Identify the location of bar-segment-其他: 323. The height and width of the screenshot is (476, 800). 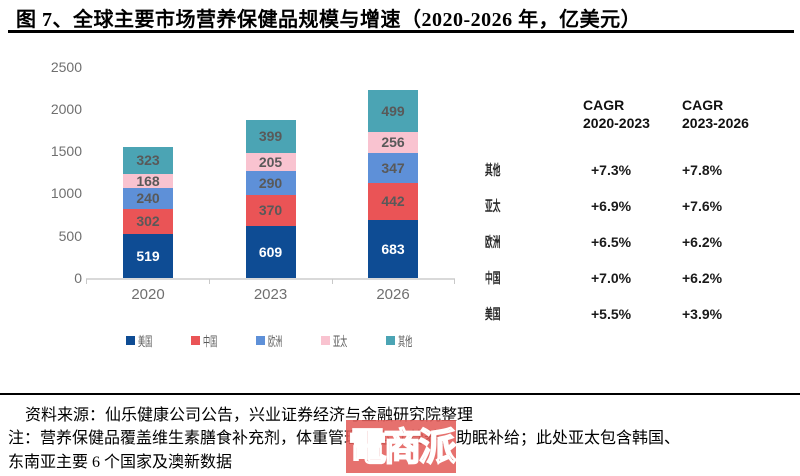
(148, 160).